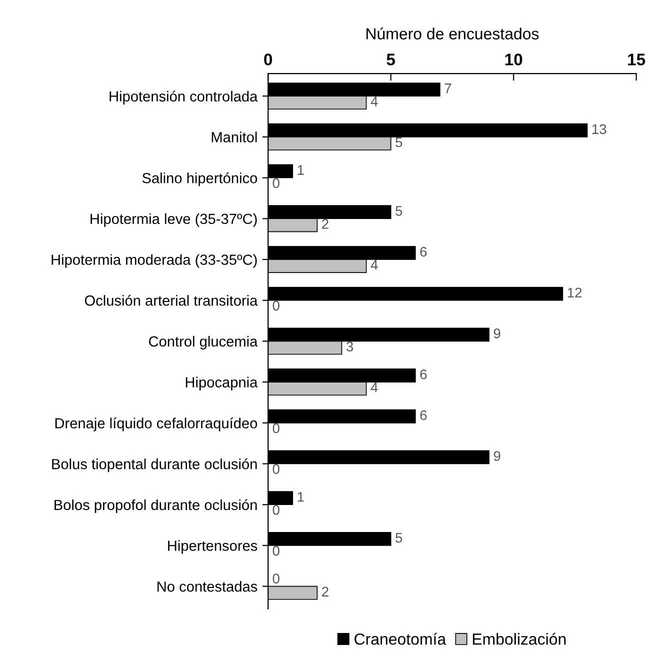  I want to click on x-axis-title: Número de encuestados, so click(452, 34).